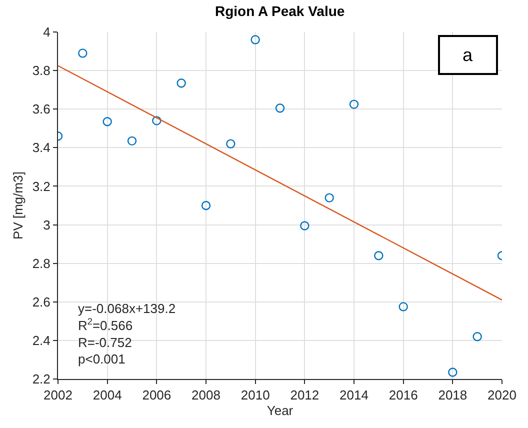  What do you see at coordinates (453, 395) in the screenshot?
I see `x-tick-label: 2018` at bounding box center [453, 395].